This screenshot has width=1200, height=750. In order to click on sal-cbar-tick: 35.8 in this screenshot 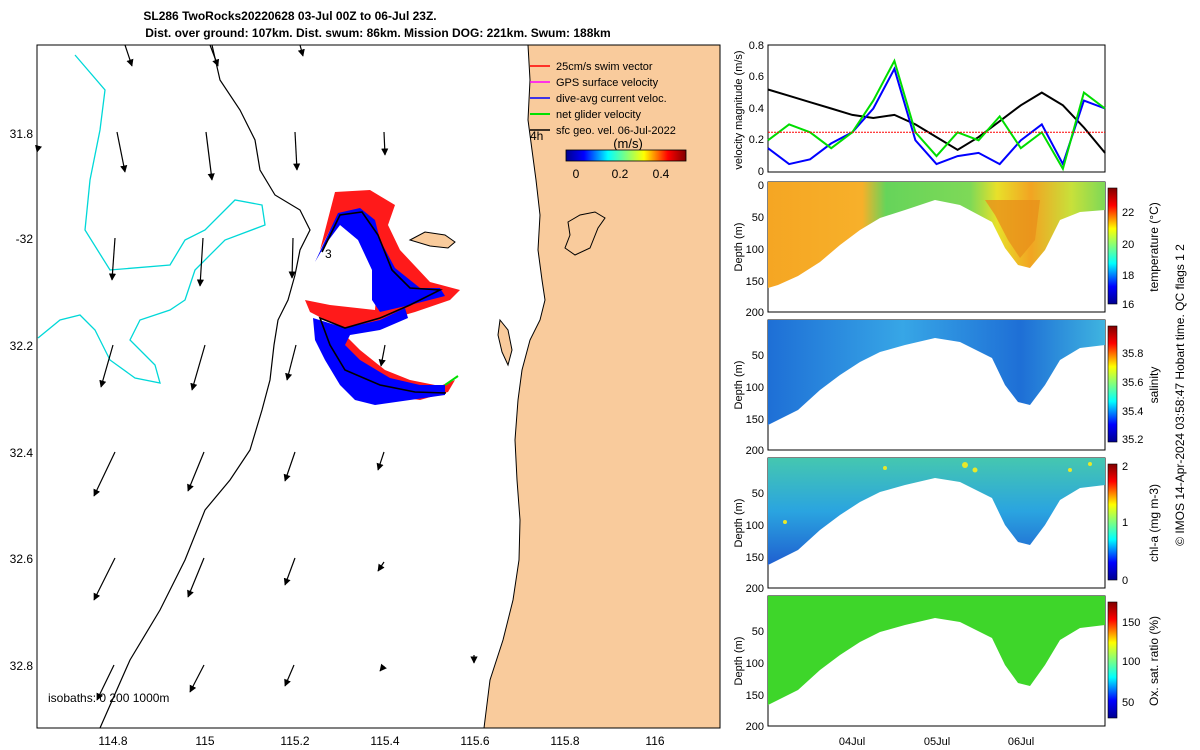, I will do `click(1132, 354)`.